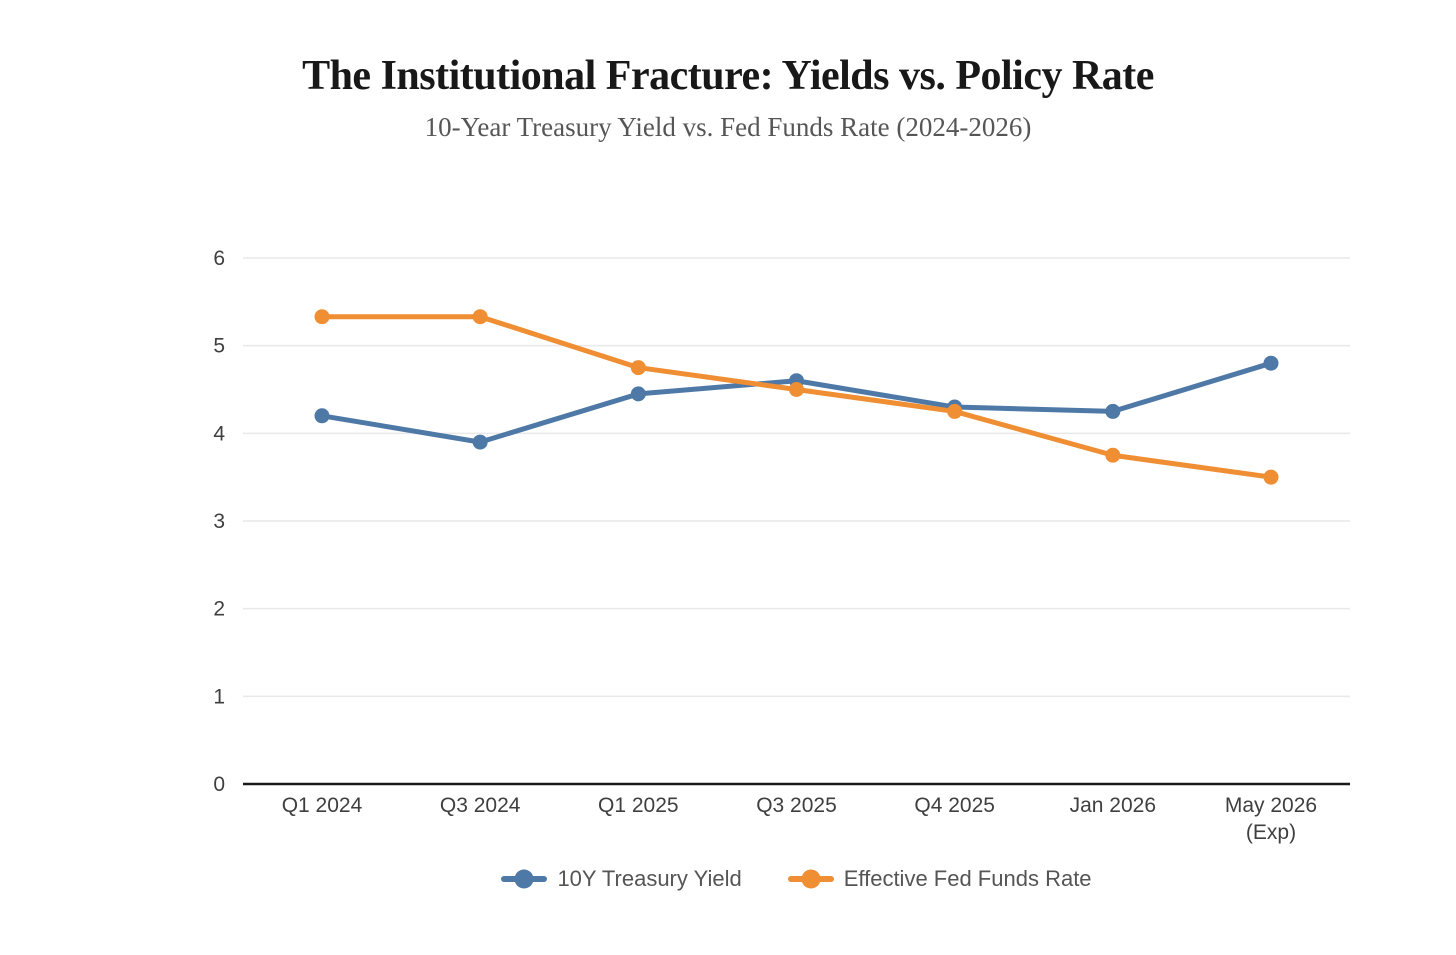 This screenshot has height=955, width=1456. I want to click on legend-item-10y-treasury-yield: 10Y Treasury Yield, so click(621, 879).